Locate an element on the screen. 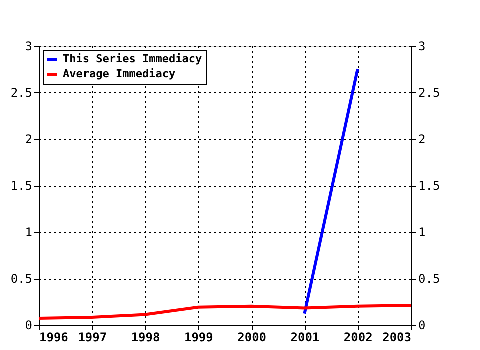  y-tick-label: 2.5 is located at coordinates (21, 93).